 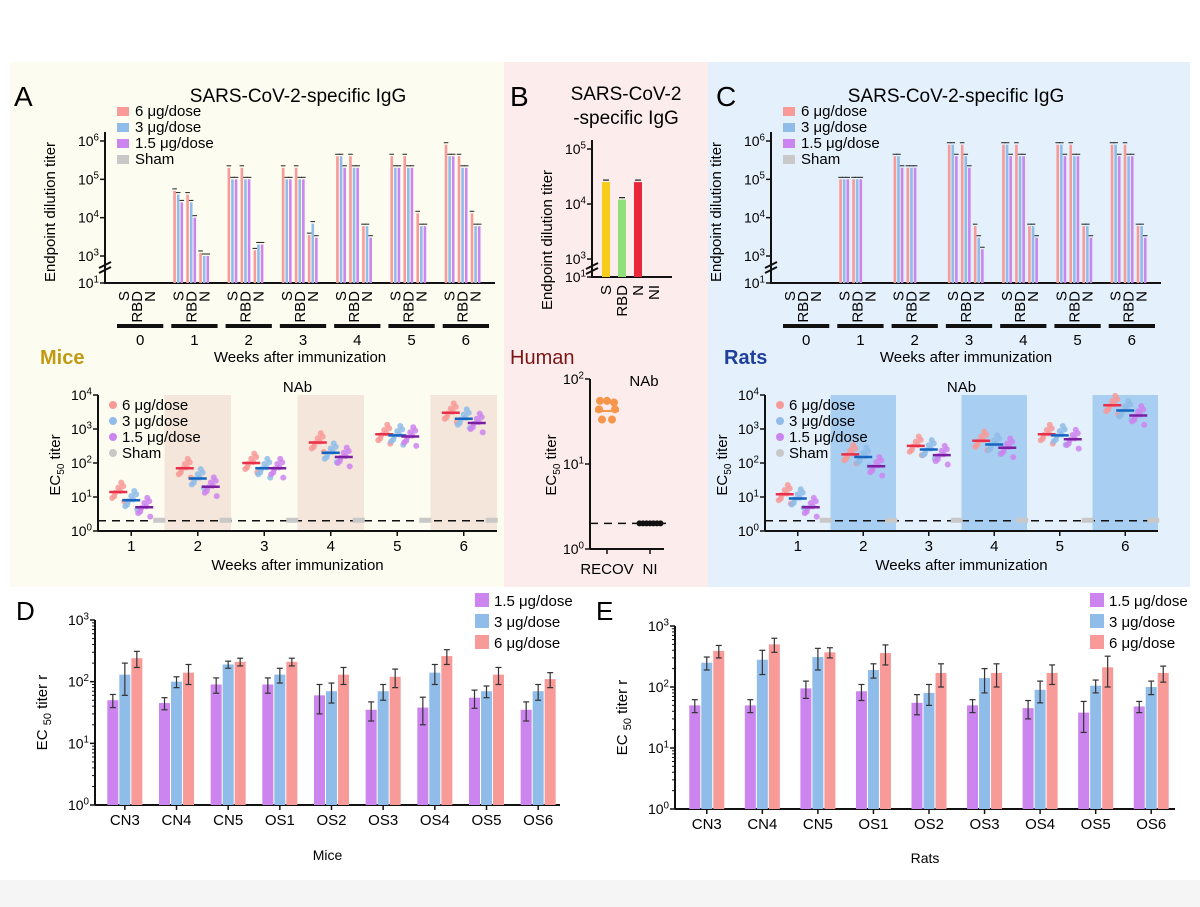 I want to click on legend-label: 3 μg/dose, so click(x=168, y=127).